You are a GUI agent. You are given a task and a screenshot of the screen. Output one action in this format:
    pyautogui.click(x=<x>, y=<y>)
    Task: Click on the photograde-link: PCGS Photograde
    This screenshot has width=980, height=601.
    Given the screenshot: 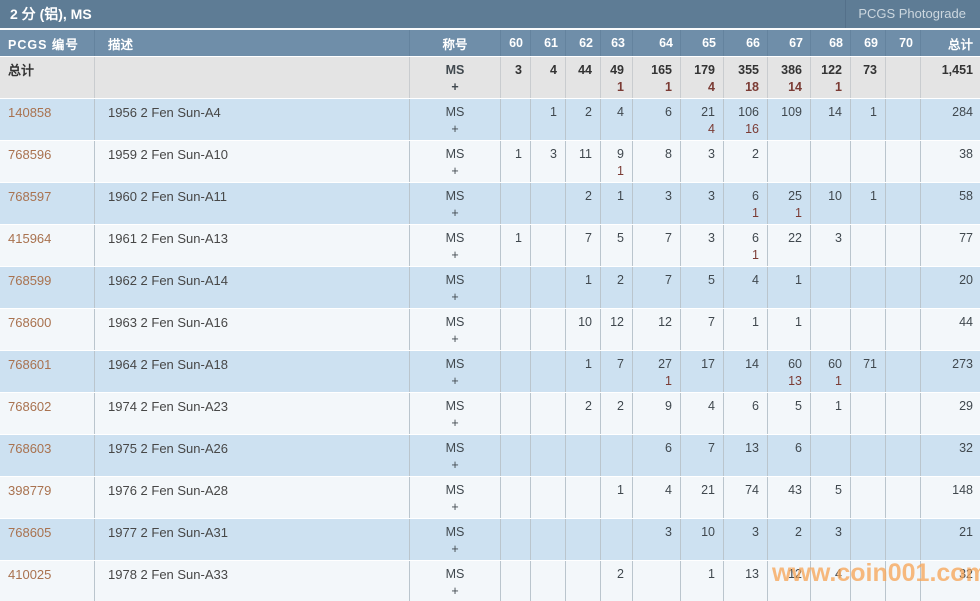 What is the action you would take?
    pyautogui.click(x=912, y=14)
    